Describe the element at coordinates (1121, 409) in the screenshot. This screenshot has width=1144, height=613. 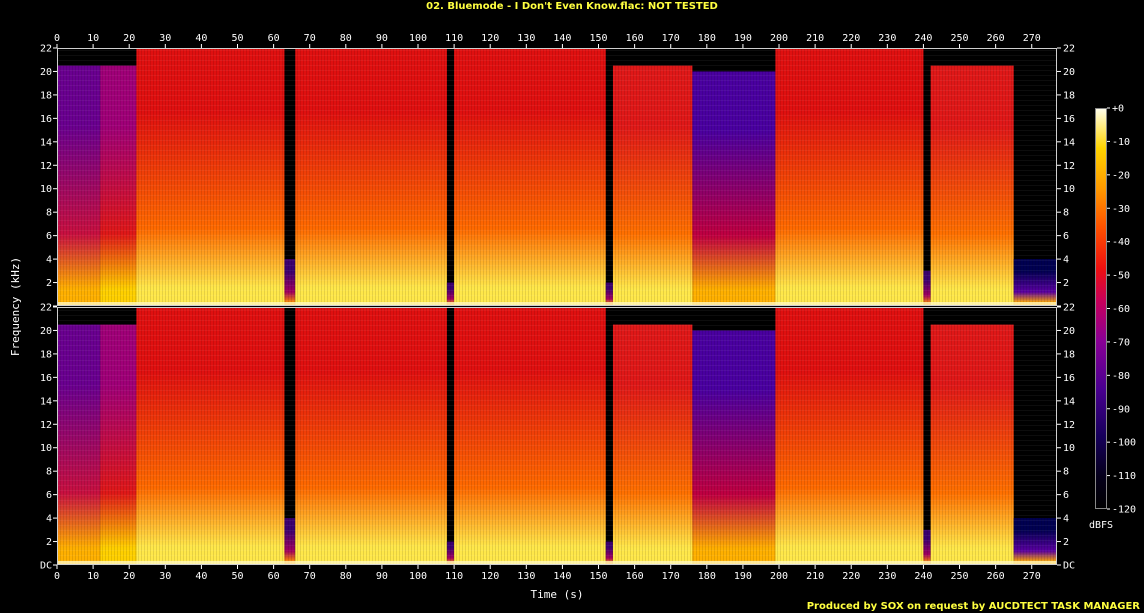
I see `colorbar-tick-label: -90` at that location.